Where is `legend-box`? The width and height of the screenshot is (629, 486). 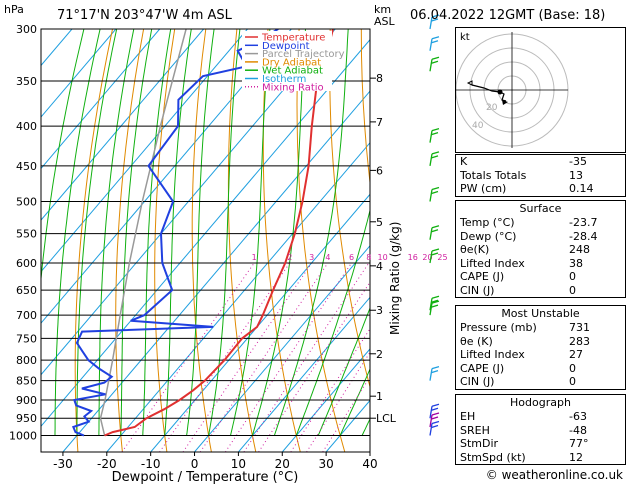
legend-box is located at coordinates (287, 61).